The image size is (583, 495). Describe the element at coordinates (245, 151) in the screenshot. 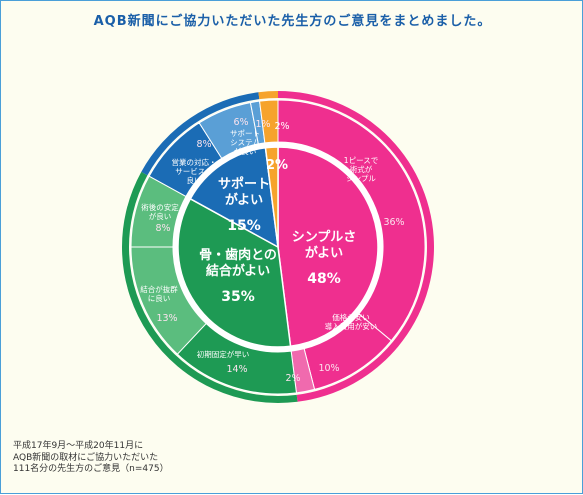

I see `outer-label-line-3: が良い` at that location.